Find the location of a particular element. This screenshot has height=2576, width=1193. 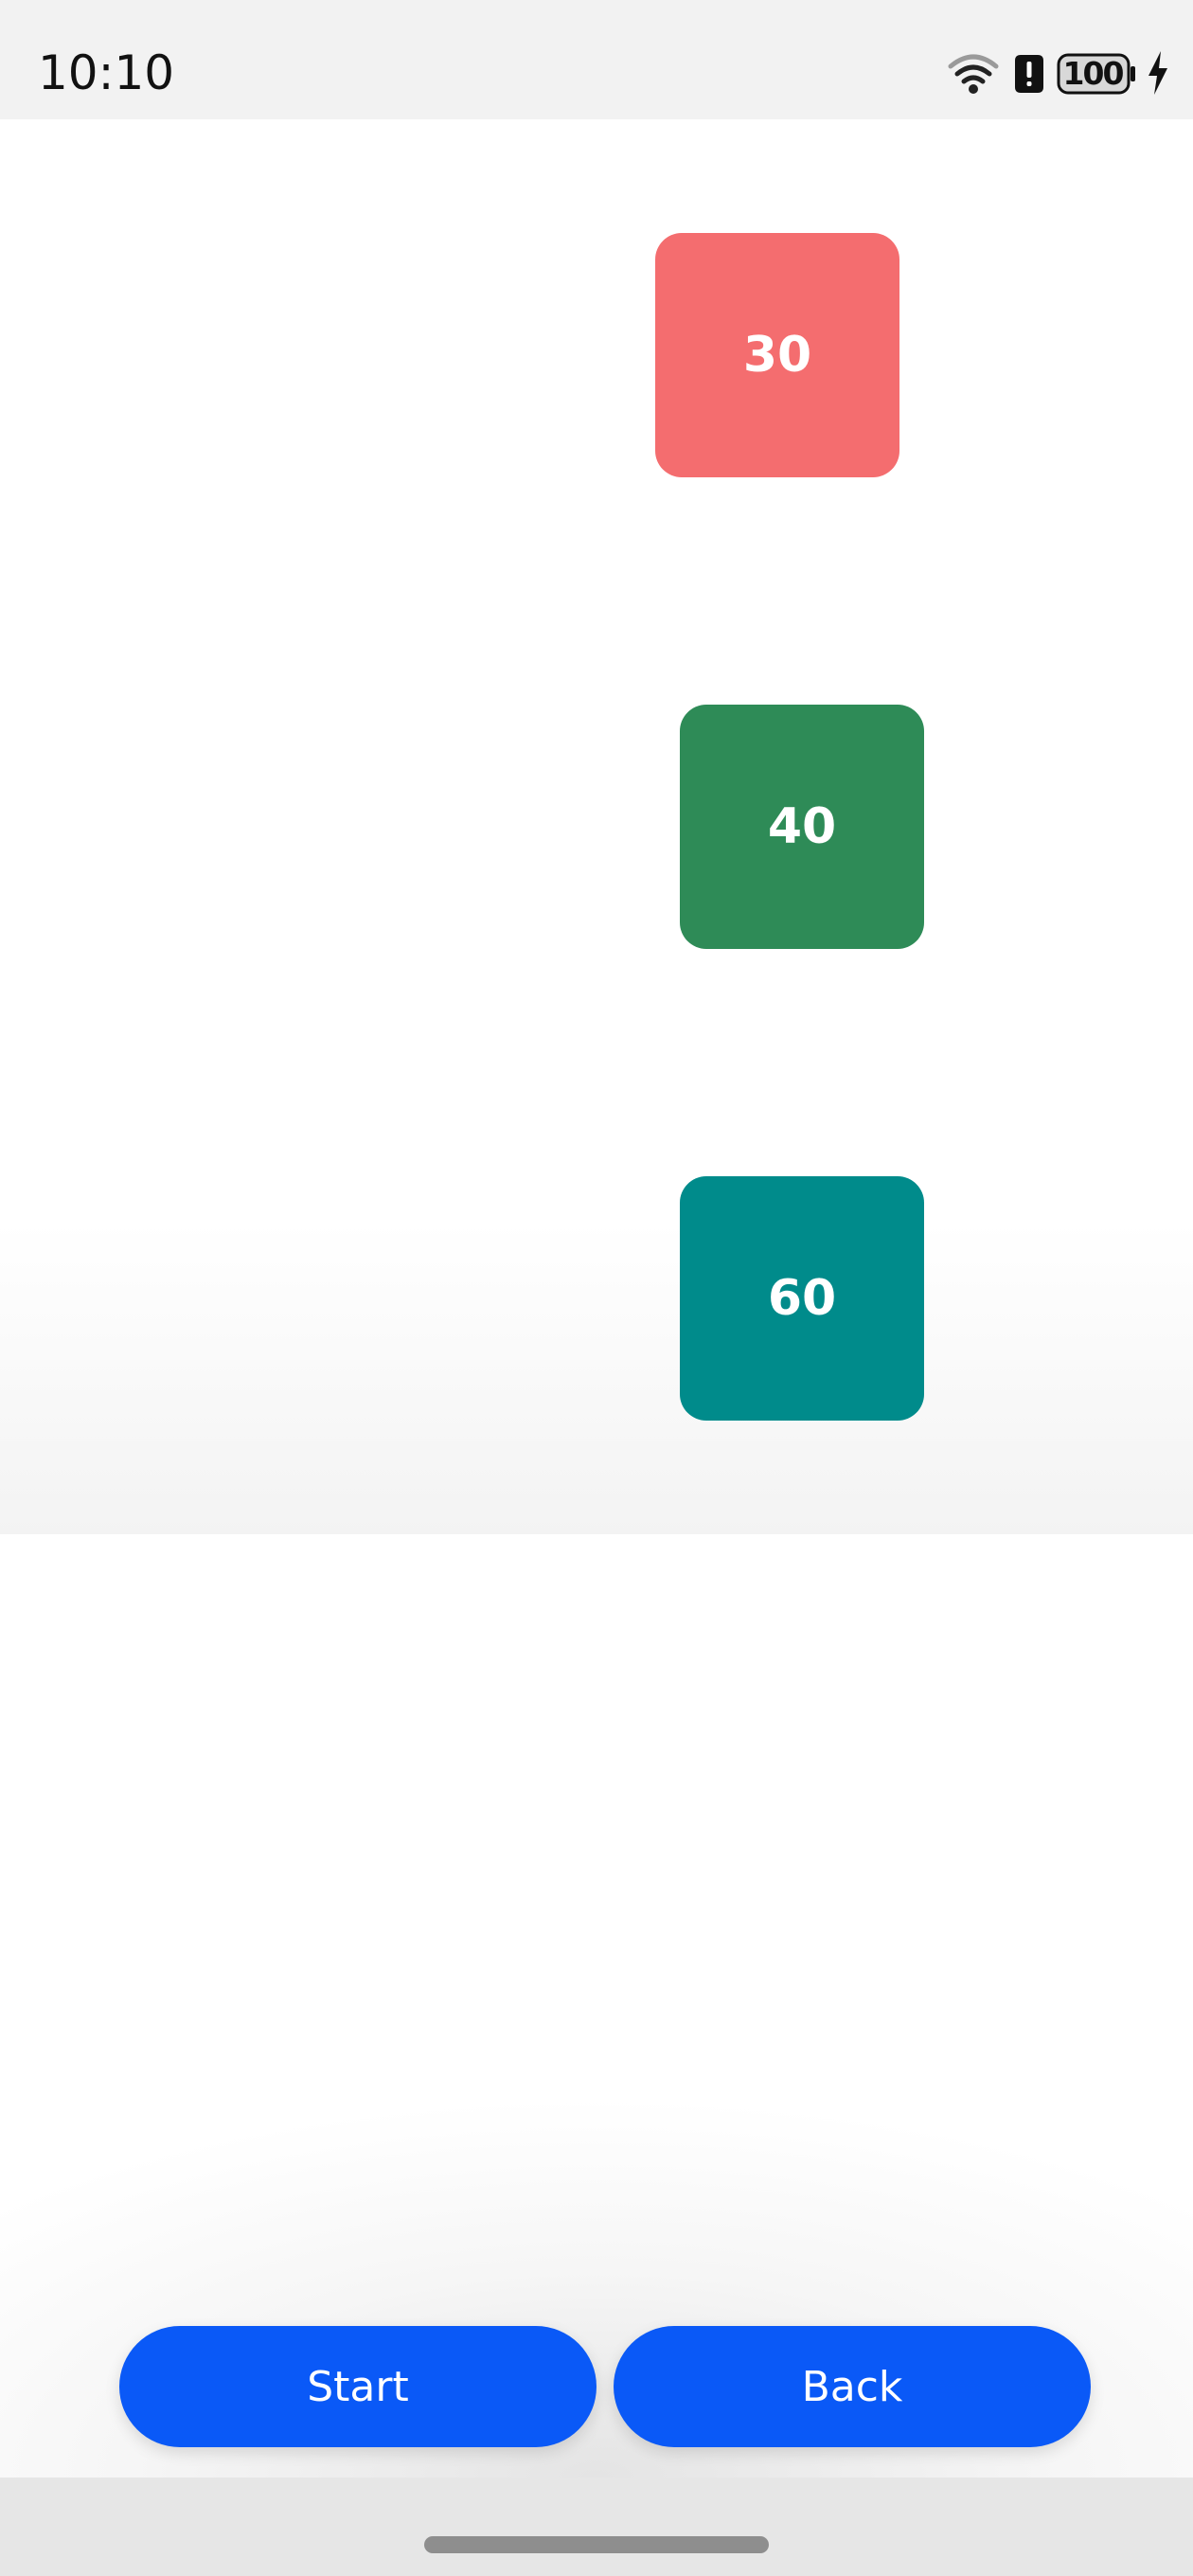

battery-level: 100 is located at coordinates (1093, 73).